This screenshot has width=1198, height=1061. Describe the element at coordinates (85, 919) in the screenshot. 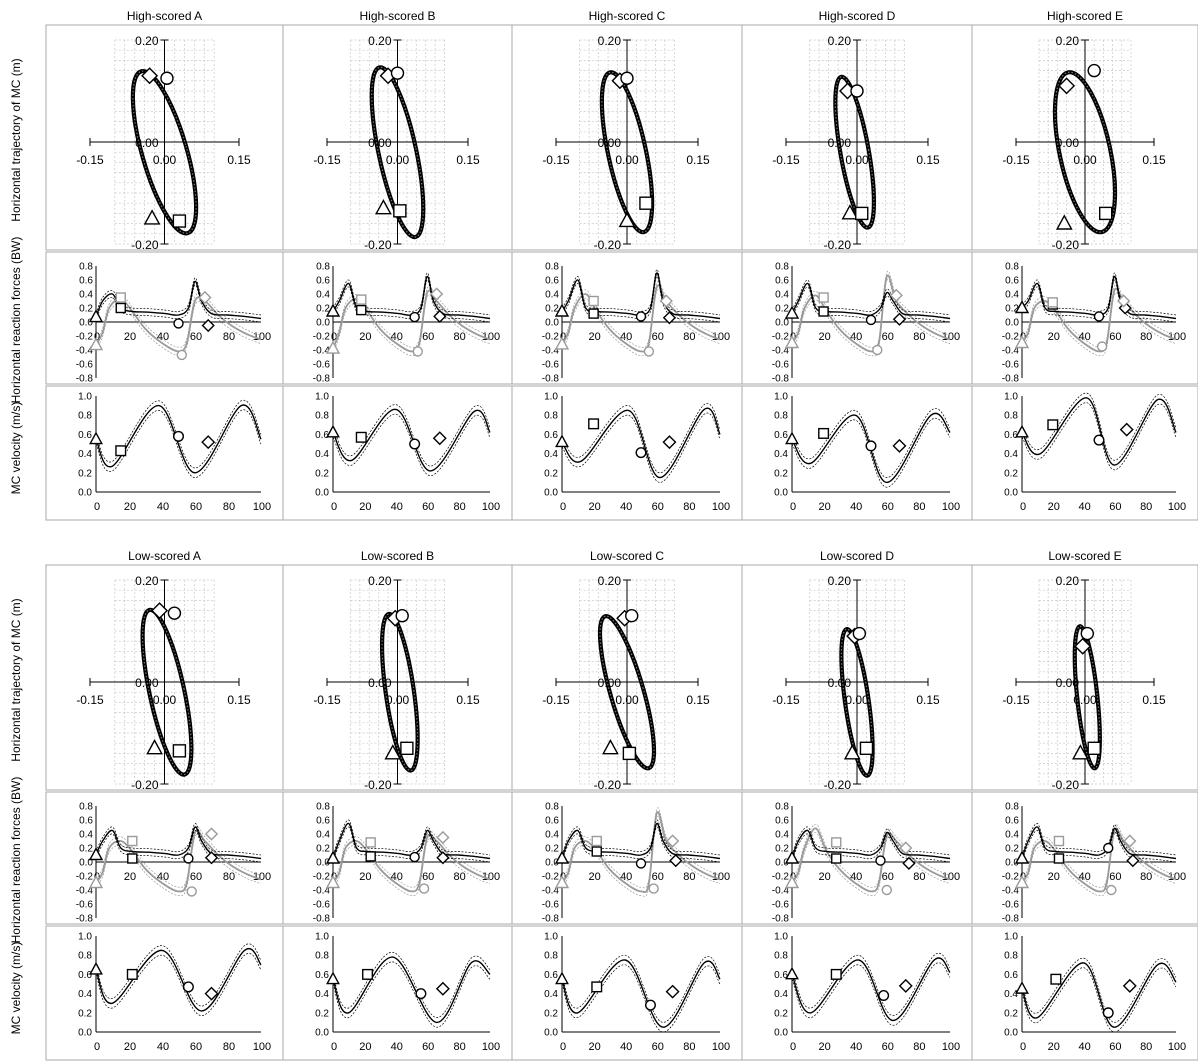

I see `force-y-tick-label: -0.8` at that location.